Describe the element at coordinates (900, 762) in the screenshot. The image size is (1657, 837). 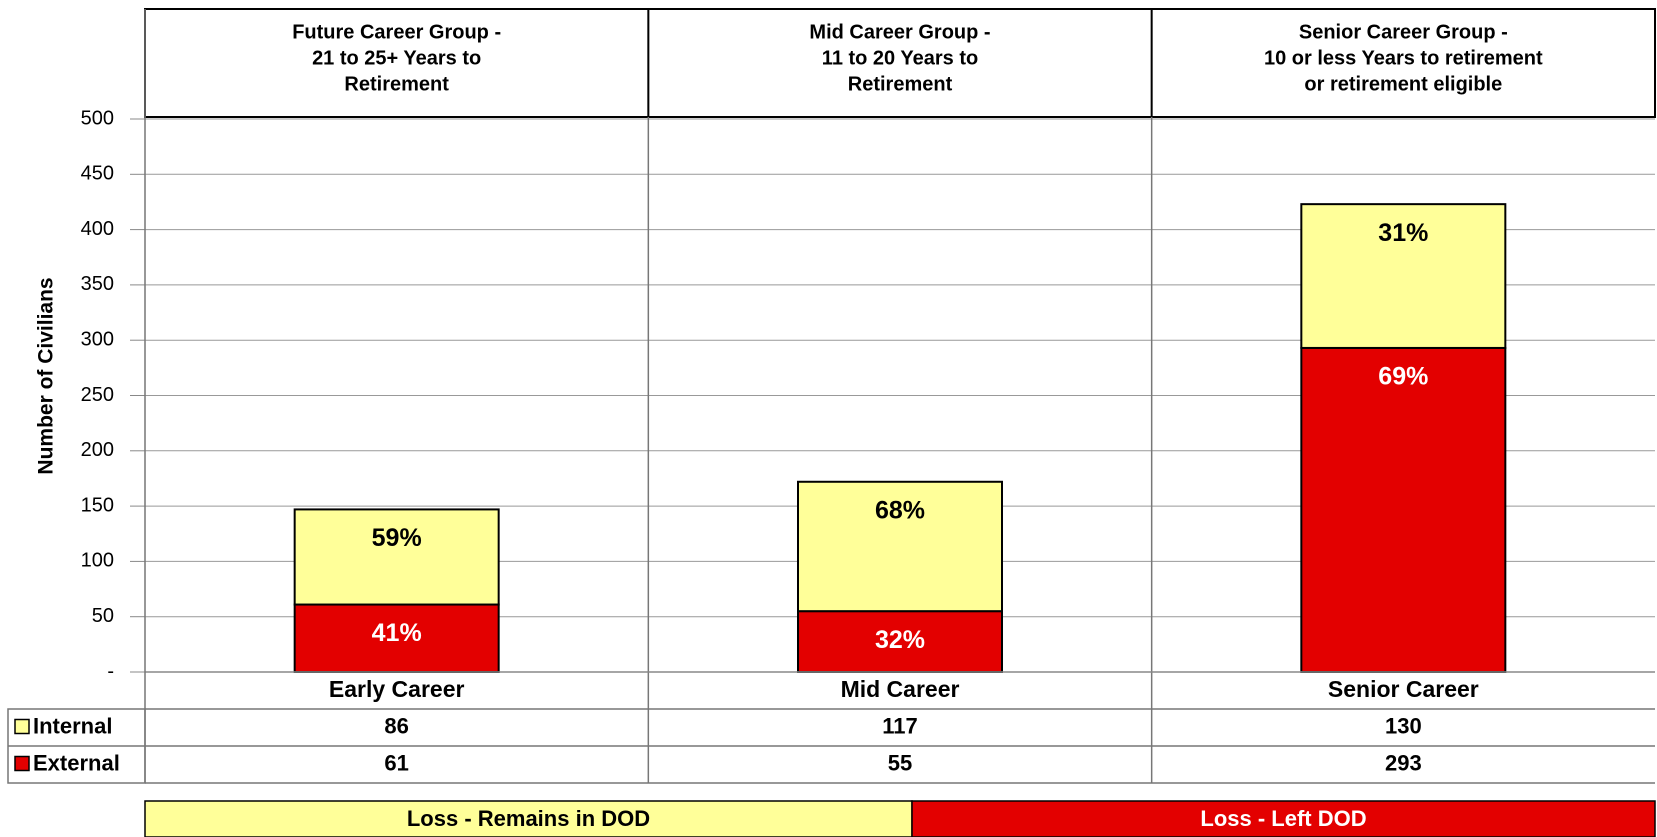
I see `table-value: 55` at that location.